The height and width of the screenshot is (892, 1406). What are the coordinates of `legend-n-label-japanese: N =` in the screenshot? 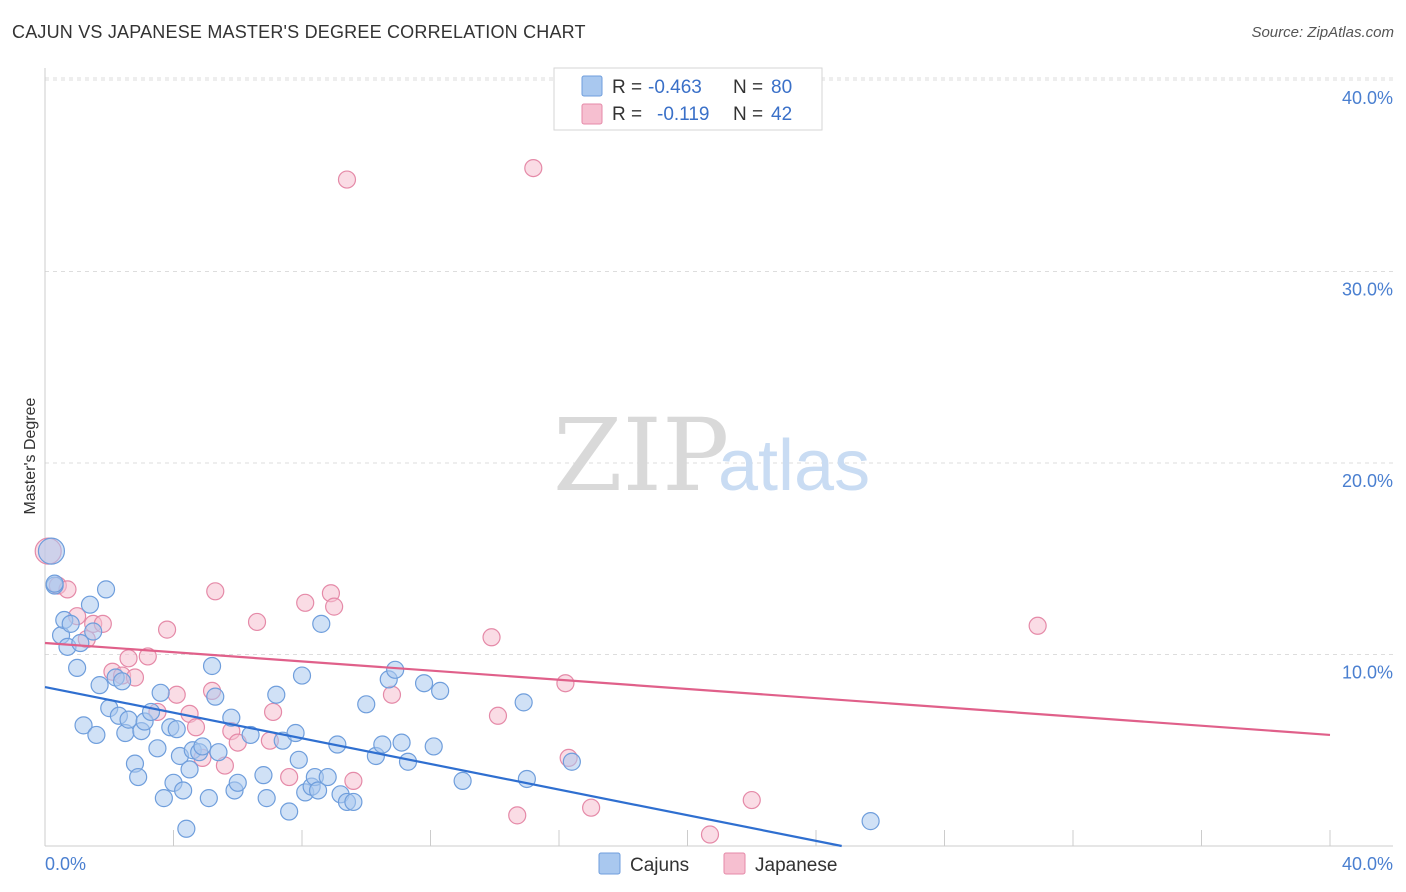 It's located at (748, 114).